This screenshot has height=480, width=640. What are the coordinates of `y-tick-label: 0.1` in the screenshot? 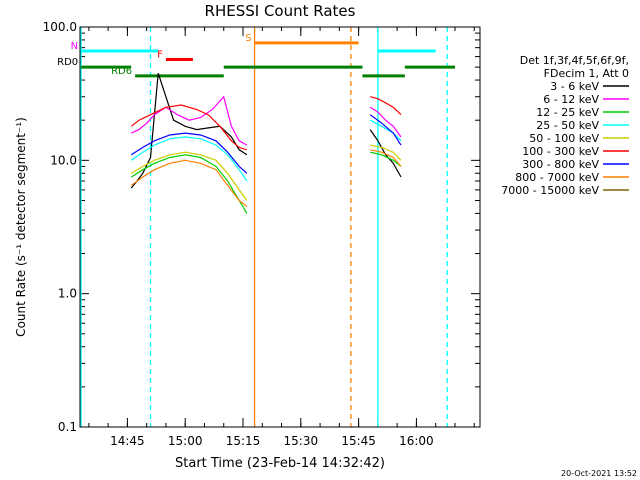 It's located at (67, 427).